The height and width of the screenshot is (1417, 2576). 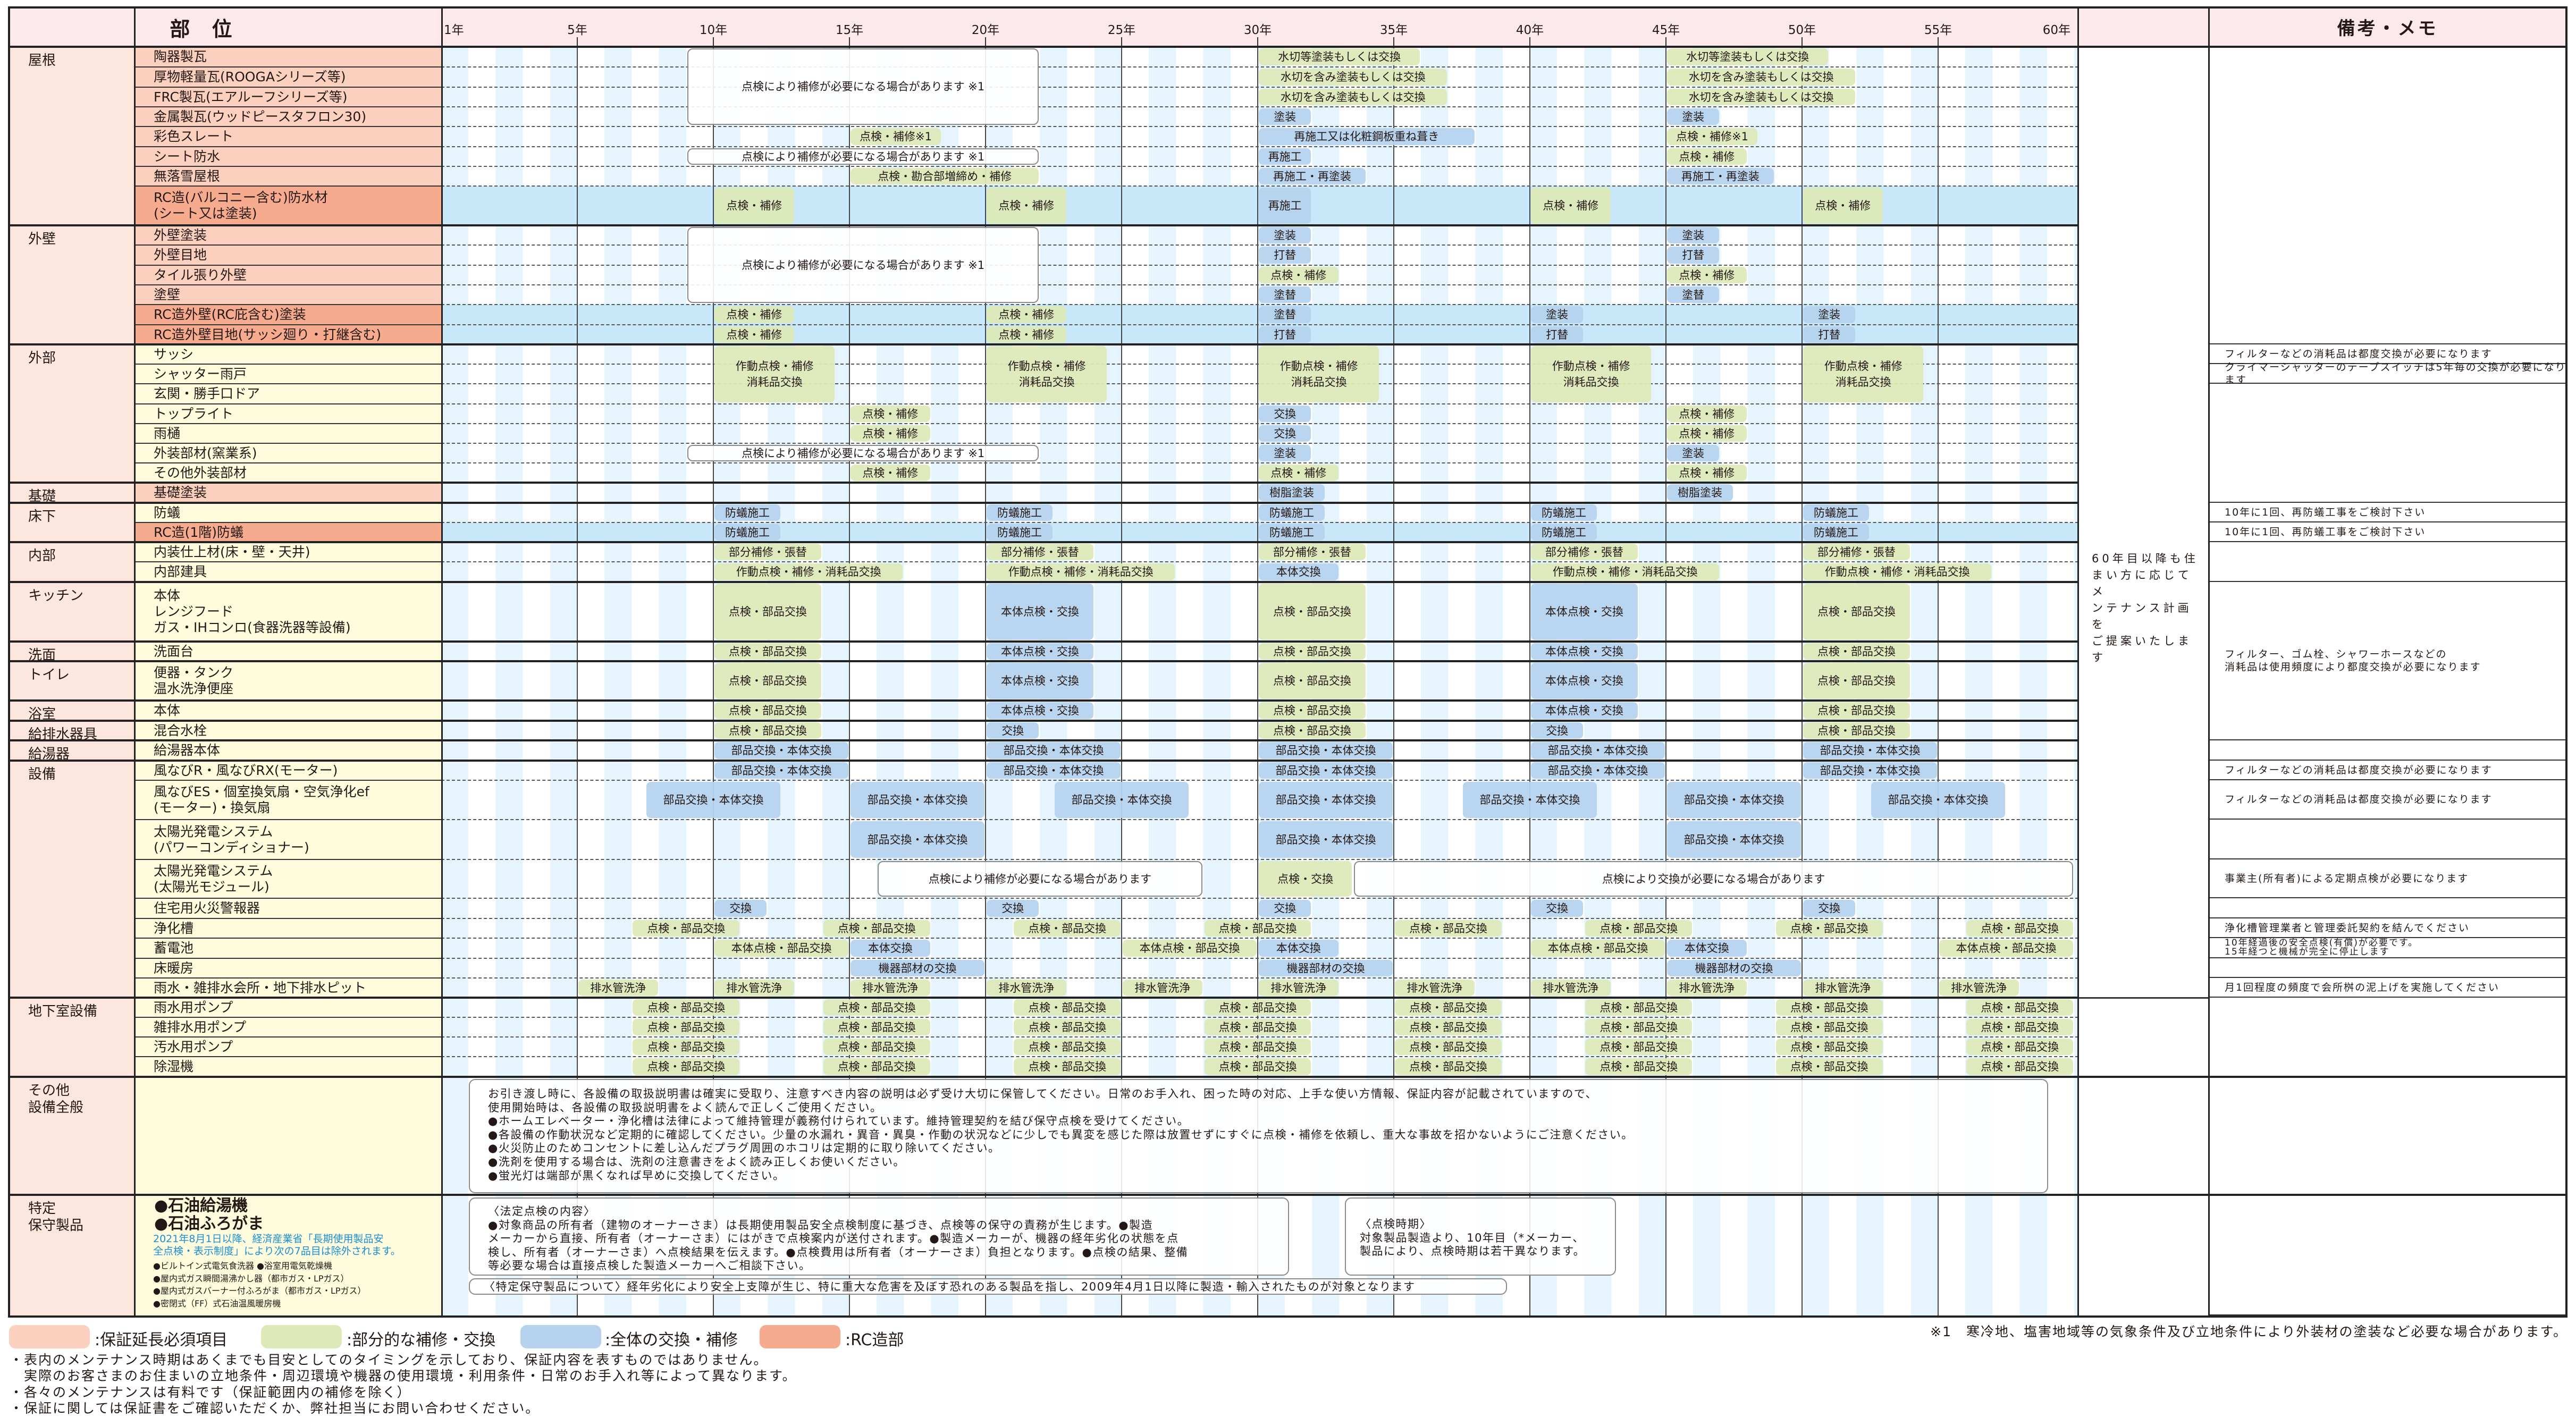 What do you see at coordinates (454, 30) in the screenshot?
I see `year-label: 1年` at bounding box center [454, 30].